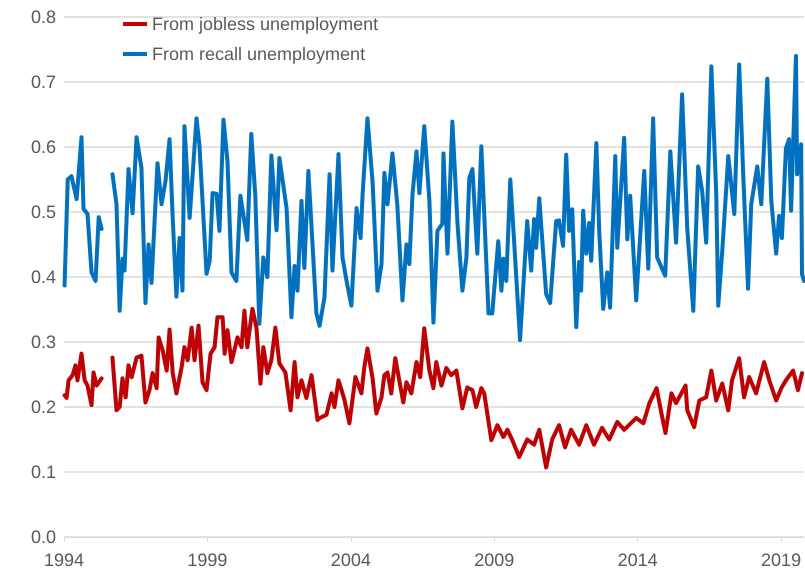 Image resolution: width=805 pixels, height=581 pixels. What do you see at coordinates (43, 147) in the screenshot?
I see `y-tick-label: 0.6` at bounding box center [43, 147].